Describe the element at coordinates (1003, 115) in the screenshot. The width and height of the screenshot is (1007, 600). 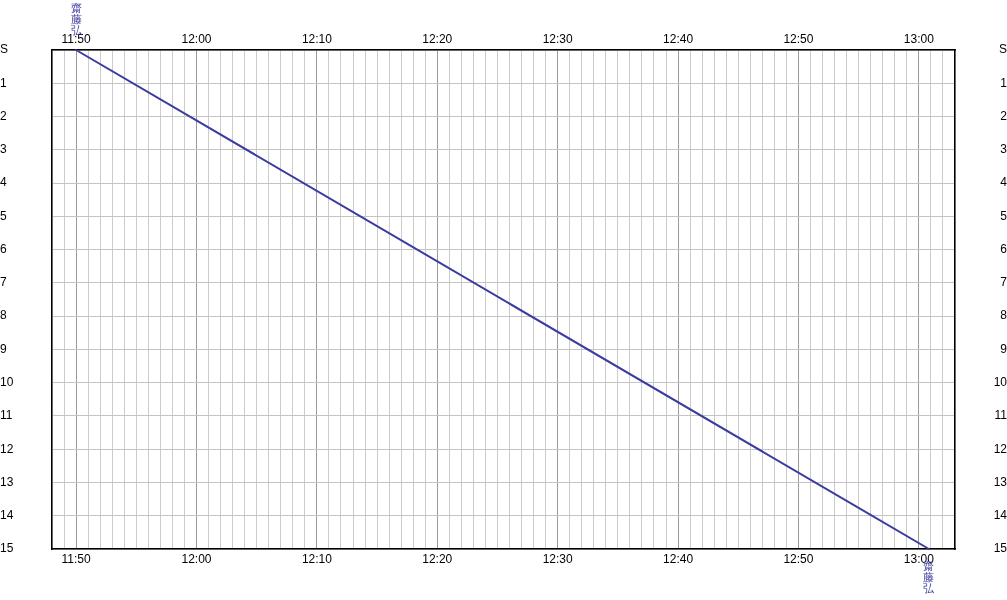
I see `y2-tick-label: 2` at that location.